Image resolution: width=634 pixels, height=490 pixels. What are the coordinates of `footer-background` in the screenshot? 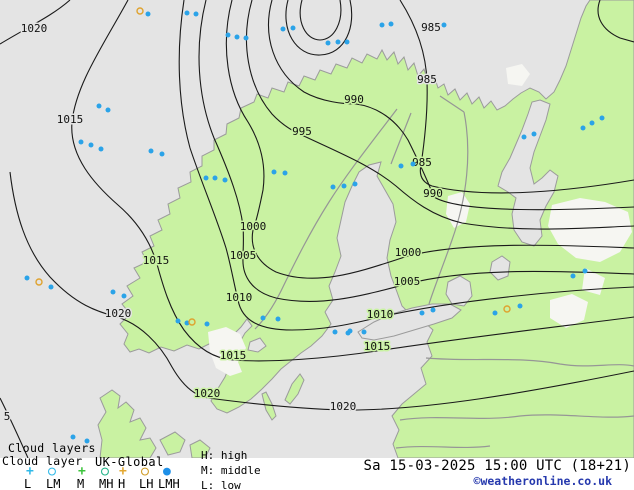 It's located at (317, 474).